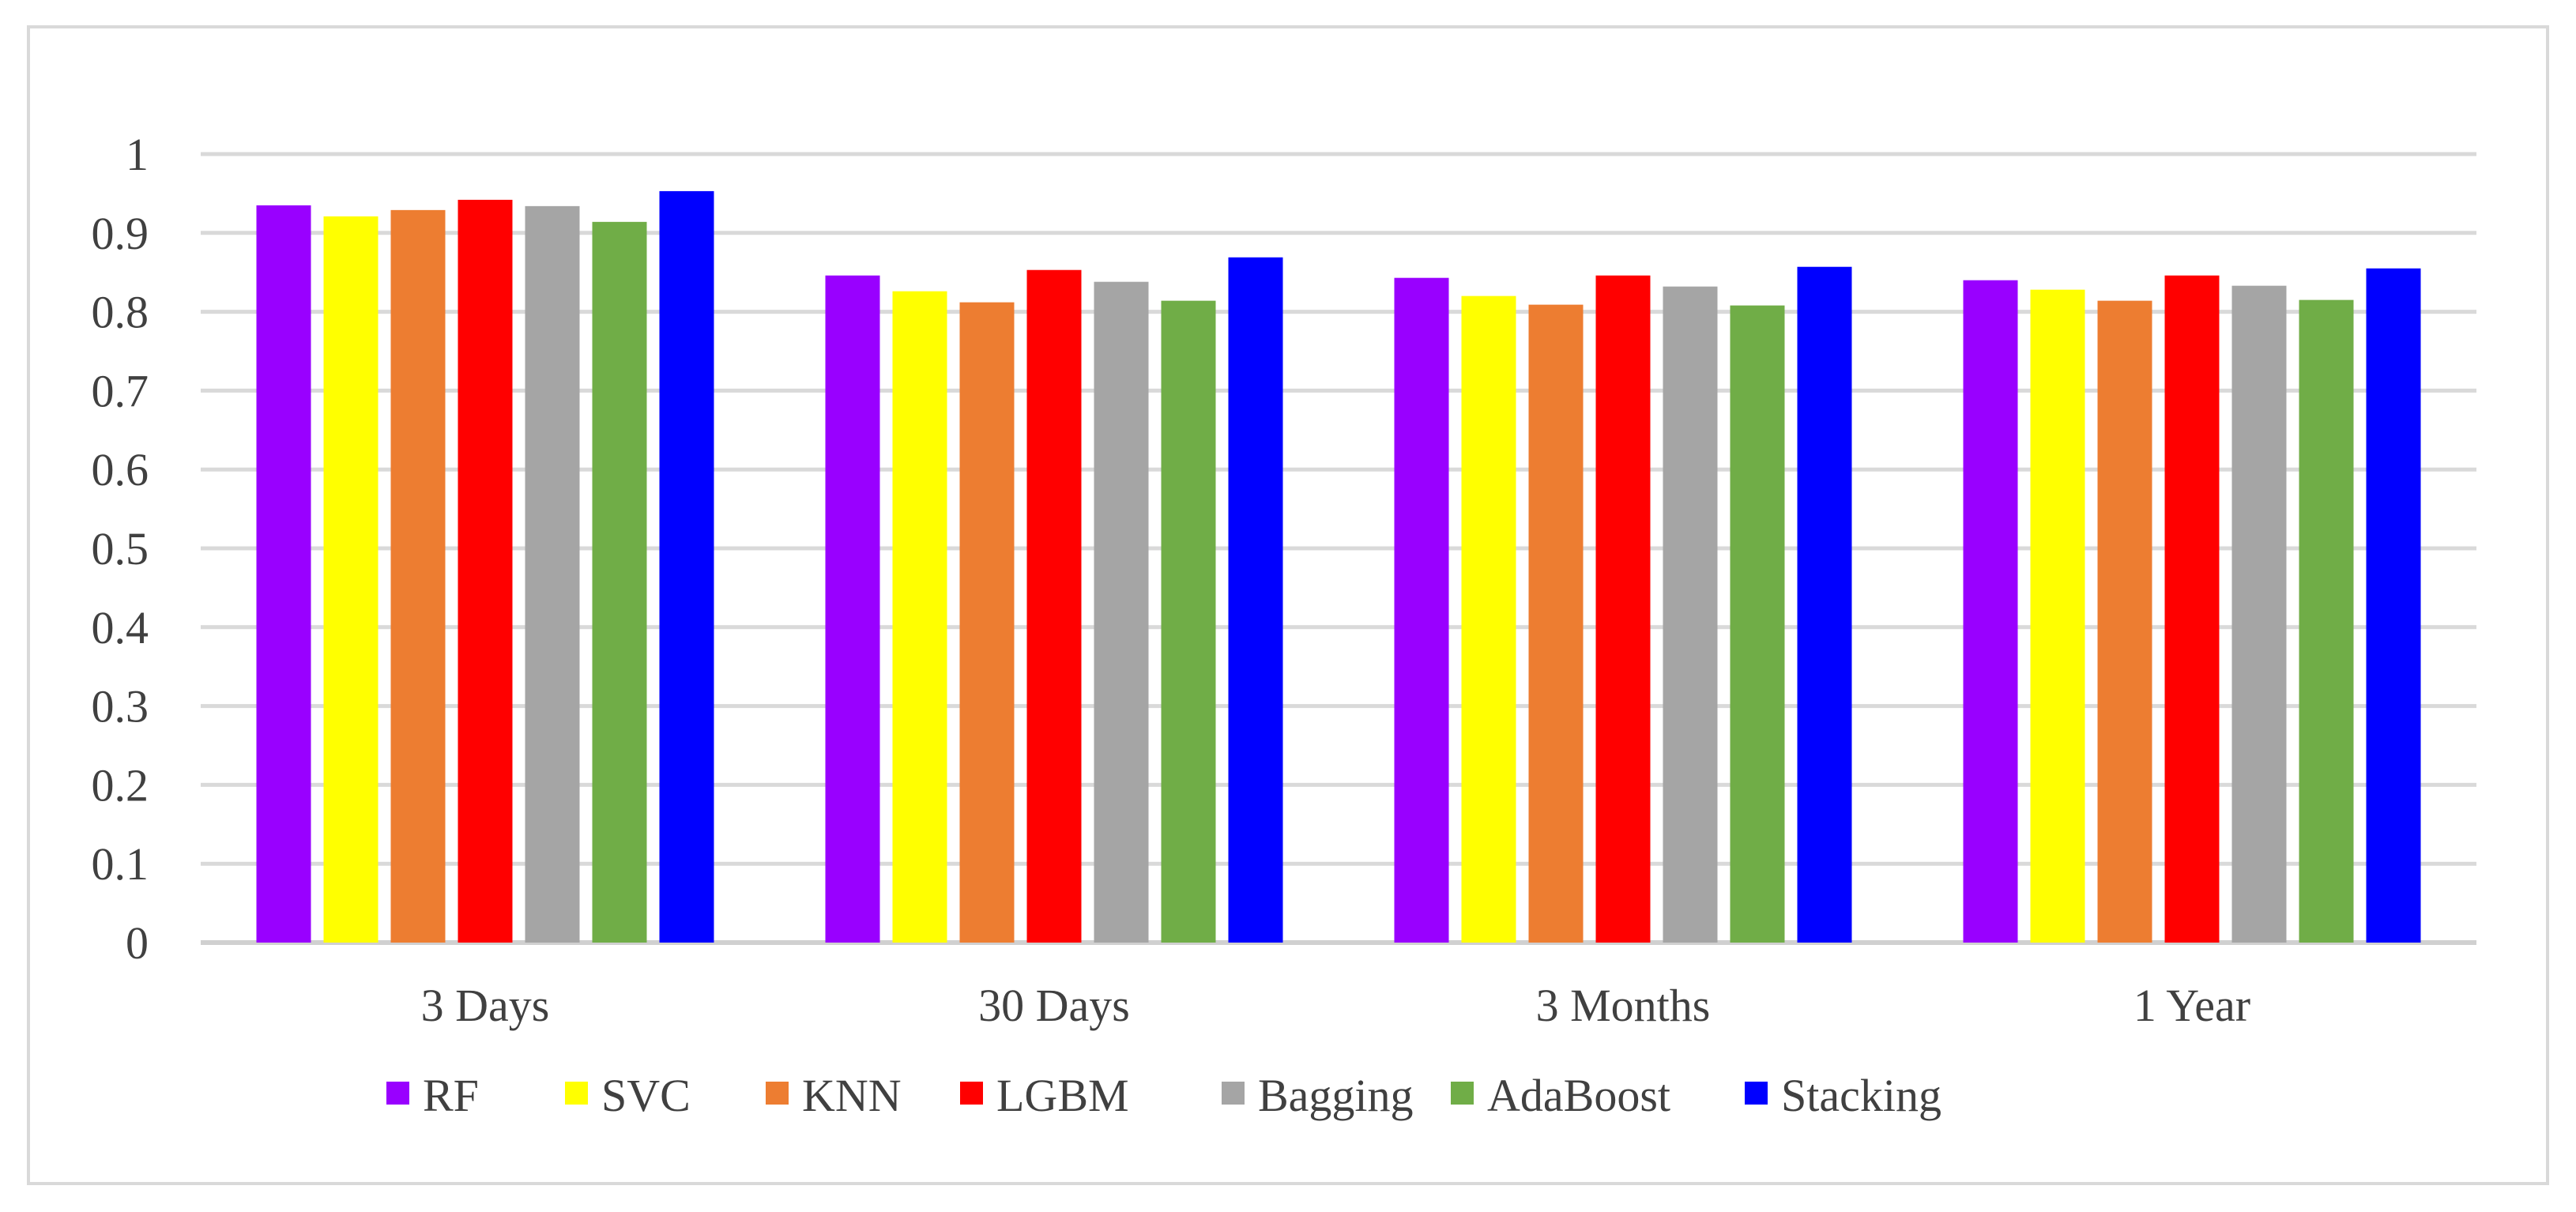  What do you see at coordinates (686, 566) in the screenshot?
I see `bar-stacking-3-days` at bounding box center [686, 566].